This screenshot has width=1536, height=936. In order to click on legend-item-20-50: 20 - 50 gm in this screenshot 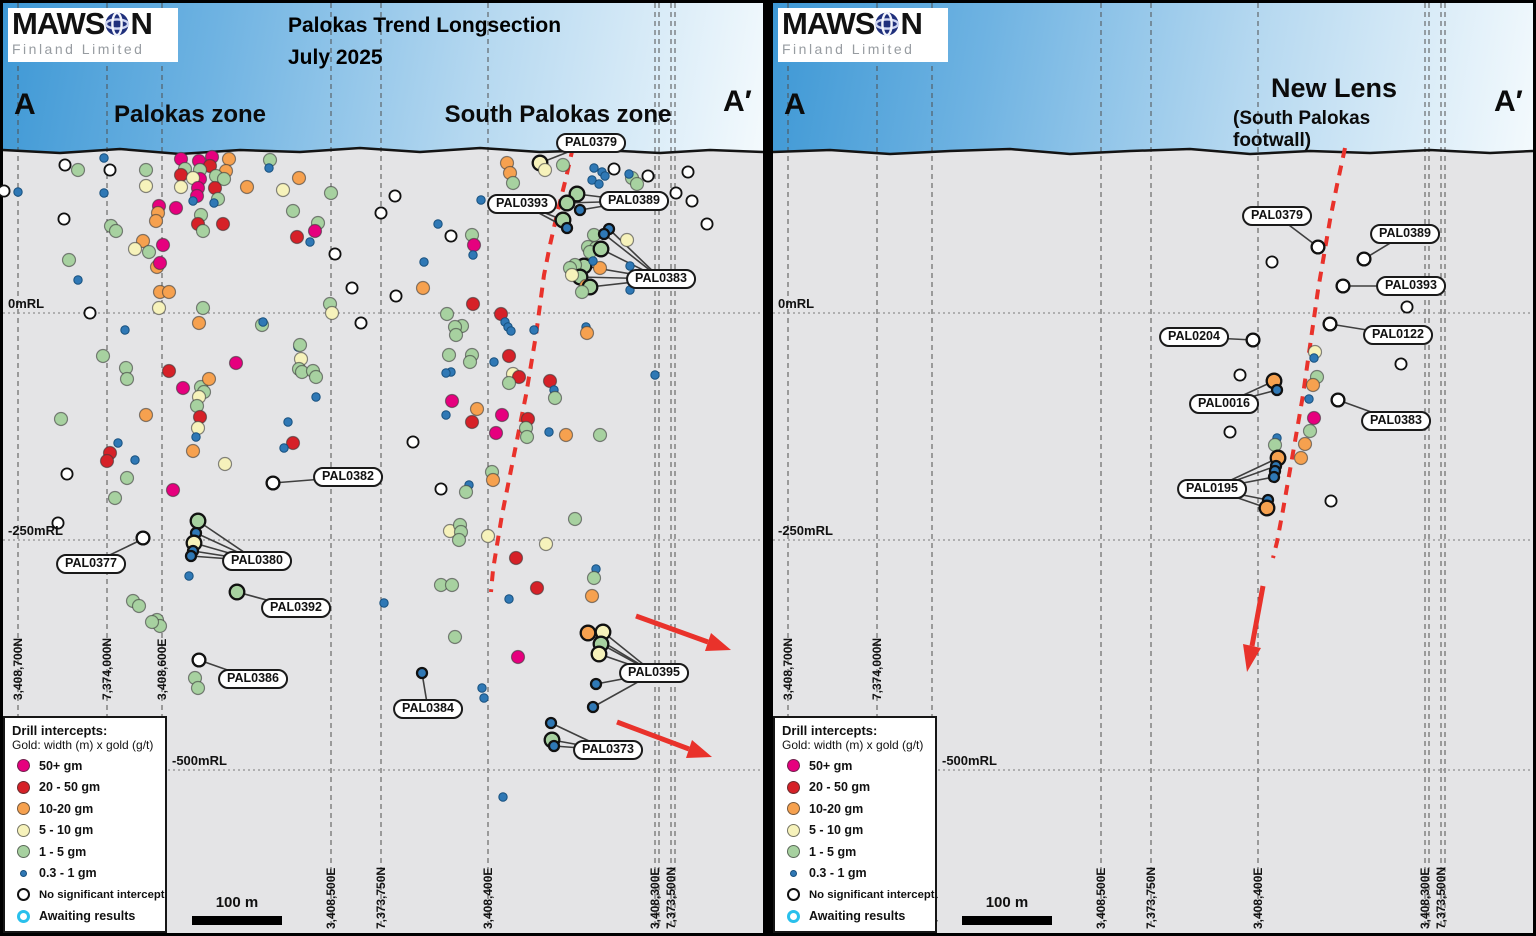, I will do `click(855, 788)`.